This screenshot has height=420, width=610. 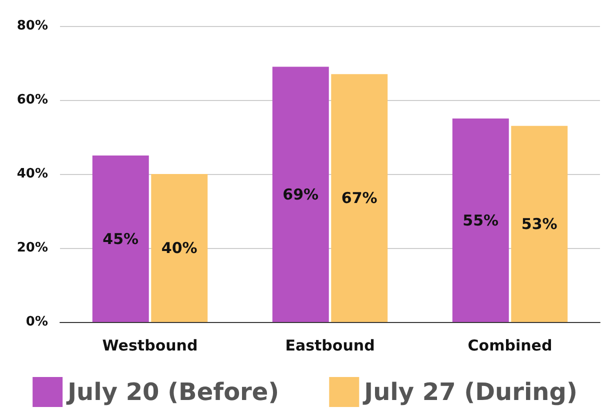 What do you see at coordinates (510, 345) in the screenshot?
I see `x-tick-label: Combined` at bounding box center [510, 345].